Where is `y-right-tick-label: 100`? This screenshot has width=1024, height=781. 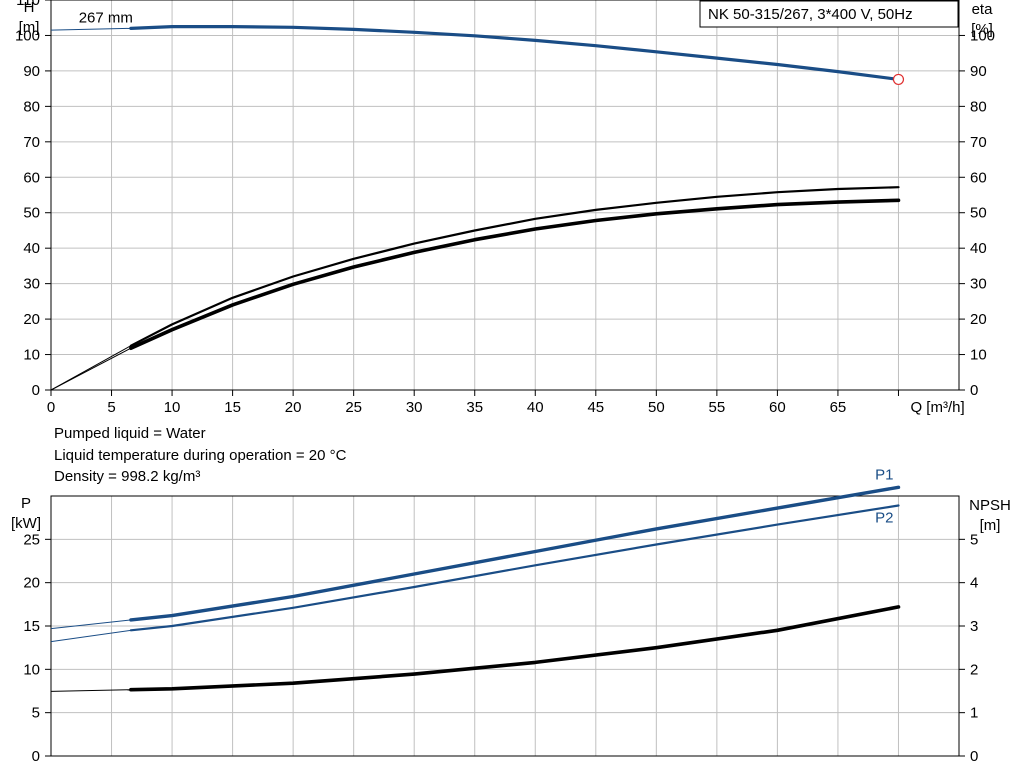 y-right-tick-label: 100 is located at coordinates (982, 35).